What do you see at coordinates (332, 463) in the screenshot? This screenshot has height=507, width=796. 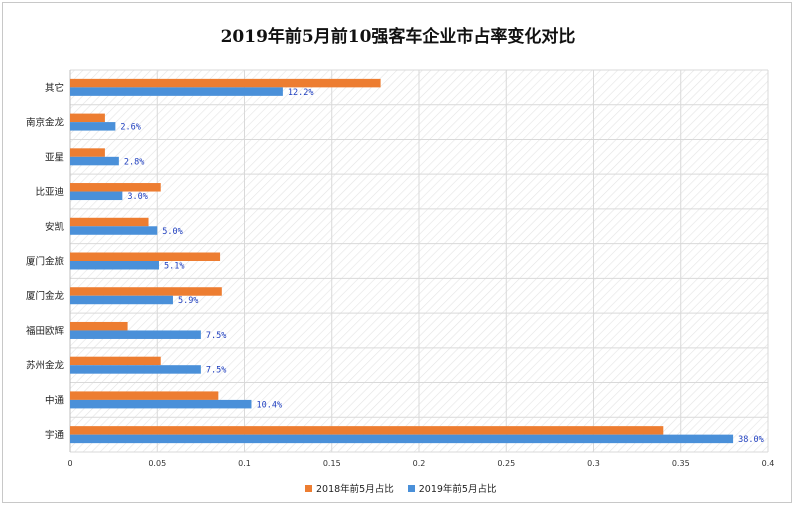 I see `x-tick-label: 0.15` at bounding box center [332, 463].